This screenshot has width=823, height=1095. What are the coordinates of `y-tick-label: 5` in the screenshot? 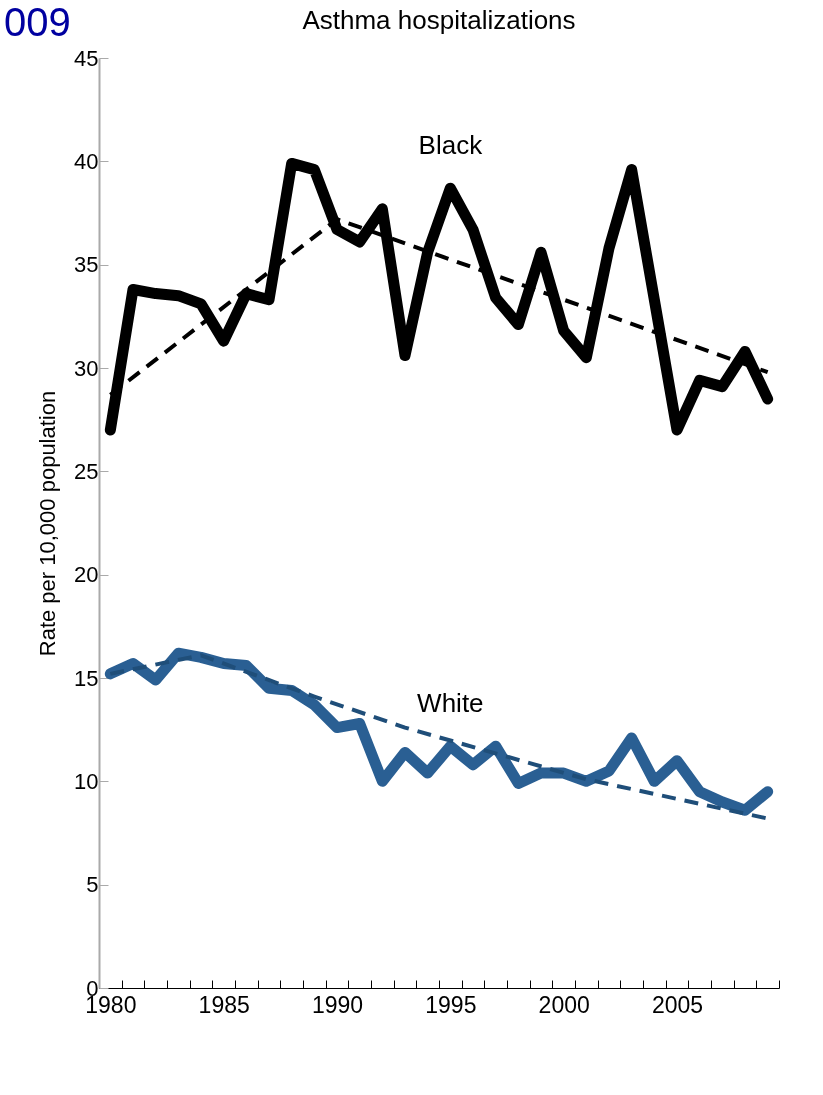 It's located at (92, 885).